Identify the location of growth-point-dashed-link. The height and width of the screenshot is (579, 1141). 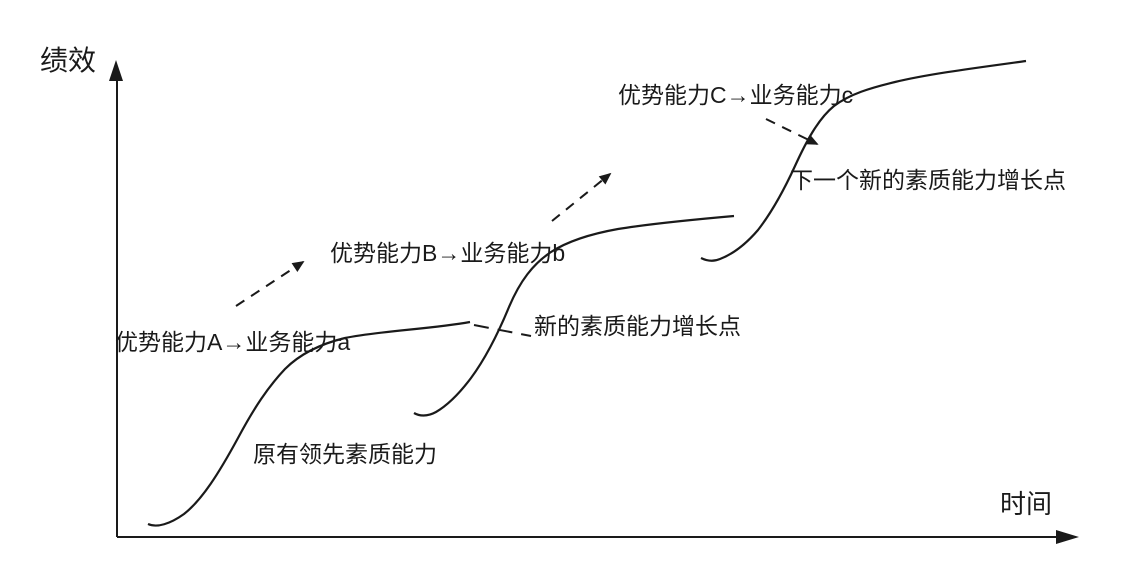
(502, 330).